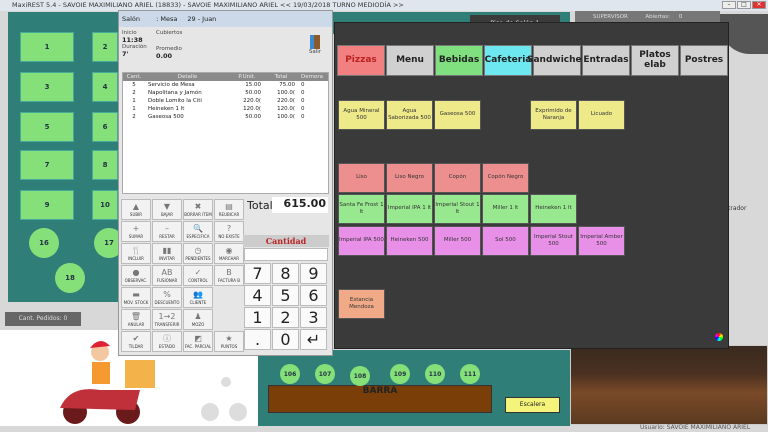 This screenshot has width=768, height=432. Describe the element at coordinates (553, 241) in the screenshot. I see `product-button: Imperial Stout 500` at that location.